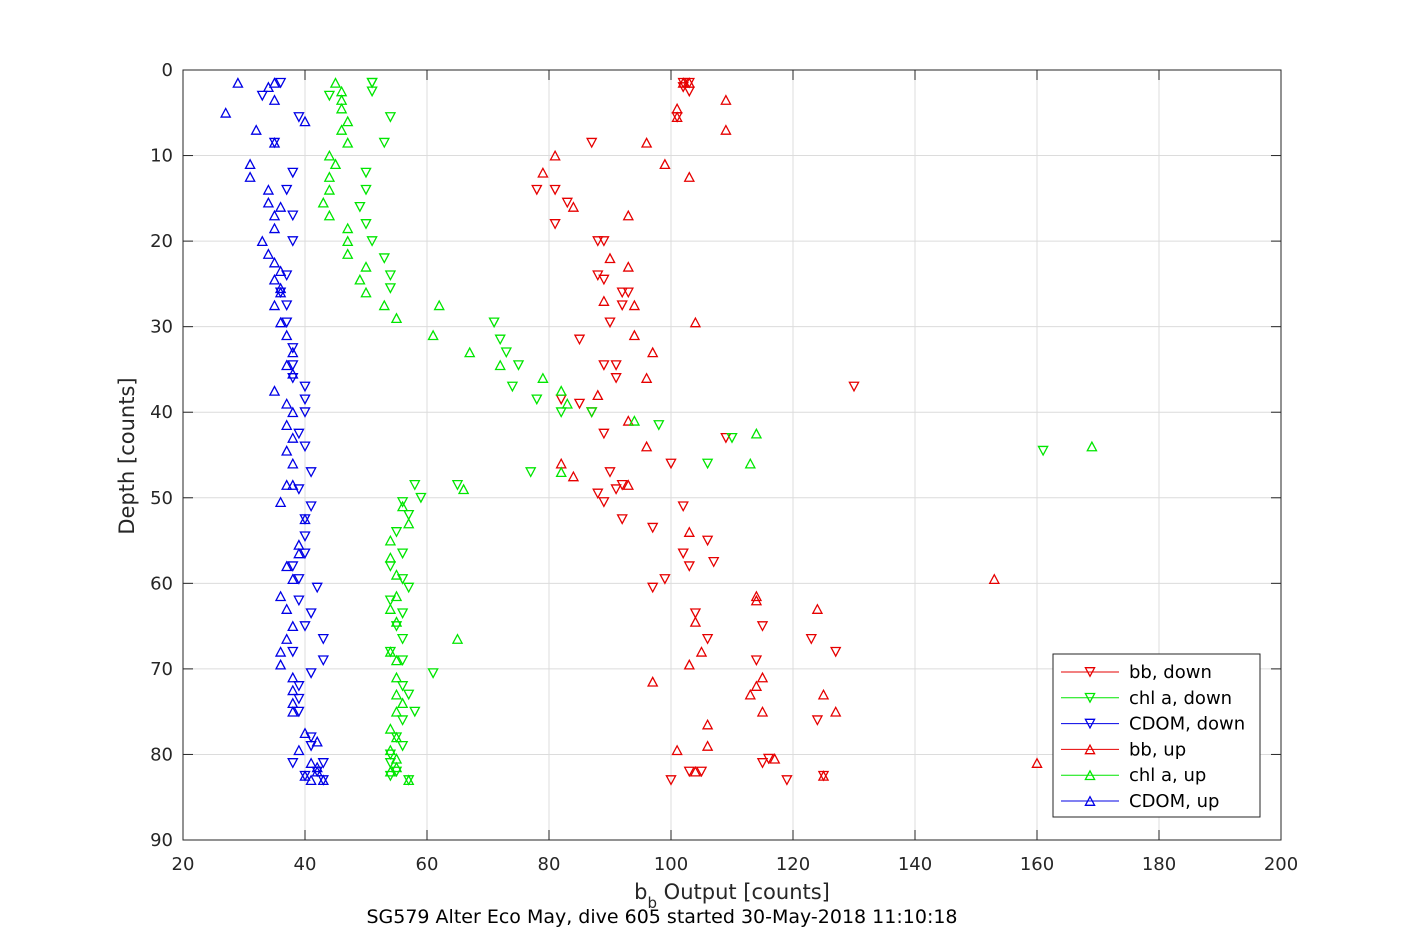 The height and width of the screenshot is (945, 1417). Describe the element at coordinates (743, 892) in the screenshot. I see `x-axis-label-rest: Output [counts]` at that location.